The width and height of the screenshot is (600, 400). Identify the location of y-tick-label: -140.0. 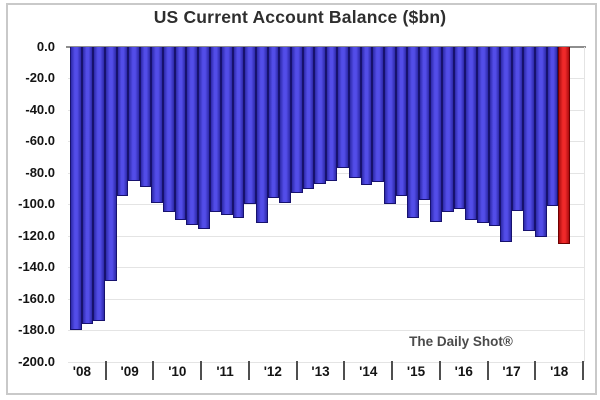
(36, 267).